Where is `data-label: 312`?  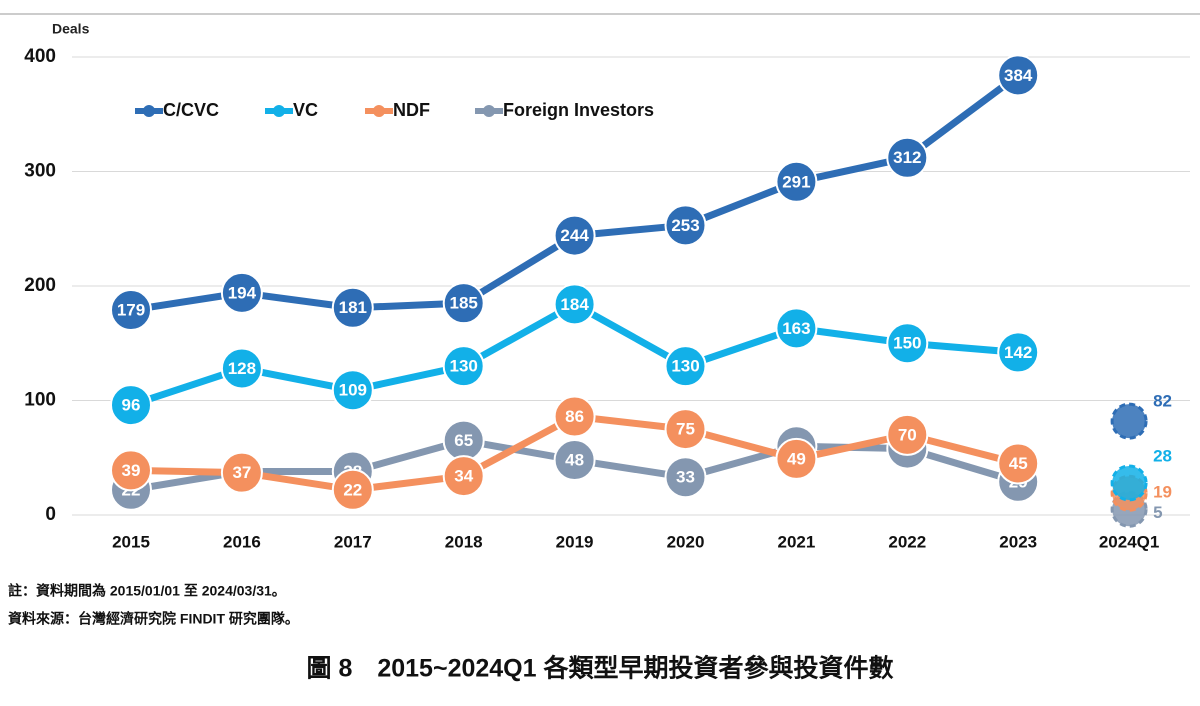
data-label: 312 is located at coordinates (907, 157).